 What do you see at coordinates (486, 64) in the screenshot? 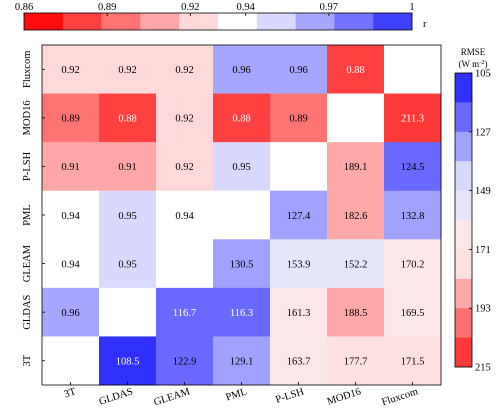
I see `rmse-unit-suffix: )` at bounding box center [486, 64].